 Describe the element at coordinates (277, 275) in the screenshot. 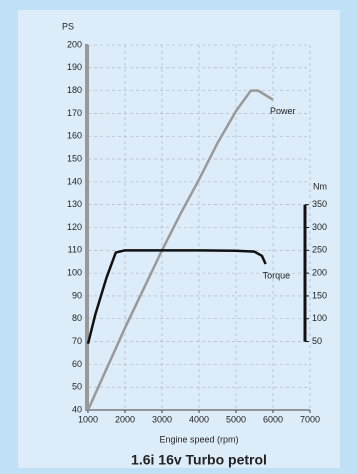

I see `legend-label: Torque` at that location.